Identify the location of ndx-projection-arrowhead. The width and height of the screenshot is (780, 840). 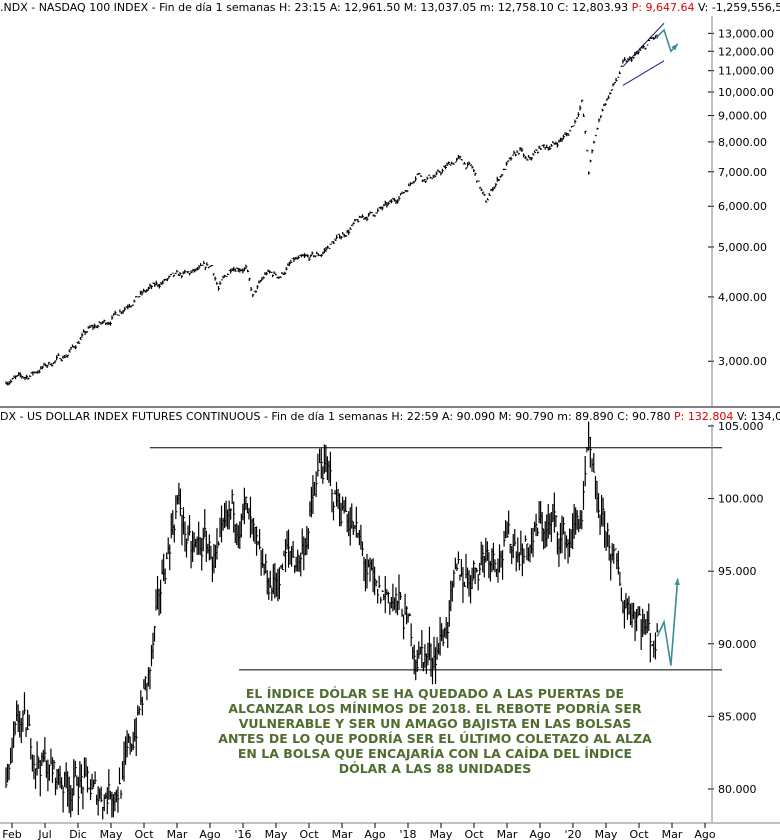
(674, 47).